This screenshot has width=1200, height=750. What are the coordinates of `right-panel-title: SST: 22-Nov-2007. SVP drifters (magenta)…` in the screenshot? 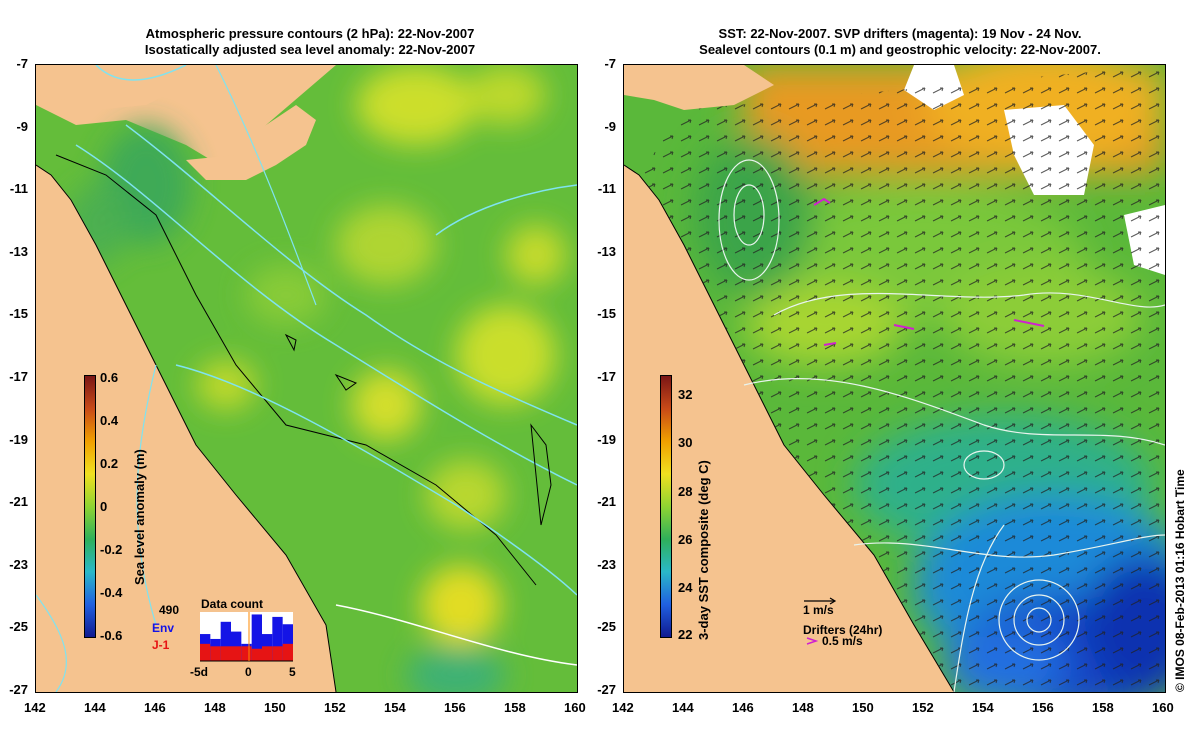 It's located at (900, 42).